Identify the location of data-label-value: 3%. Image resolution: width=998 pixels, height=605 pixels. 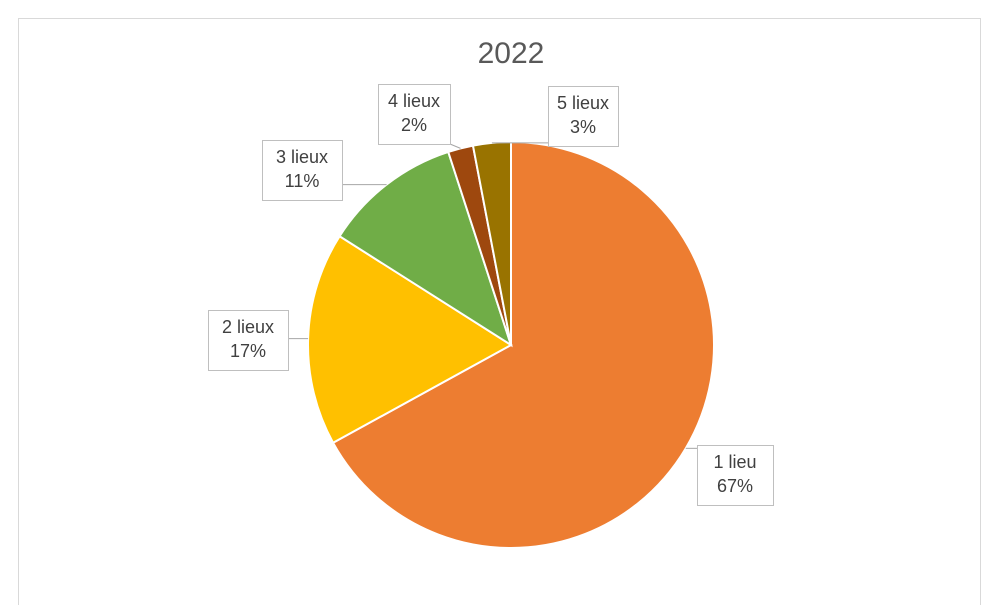
(583, 127).